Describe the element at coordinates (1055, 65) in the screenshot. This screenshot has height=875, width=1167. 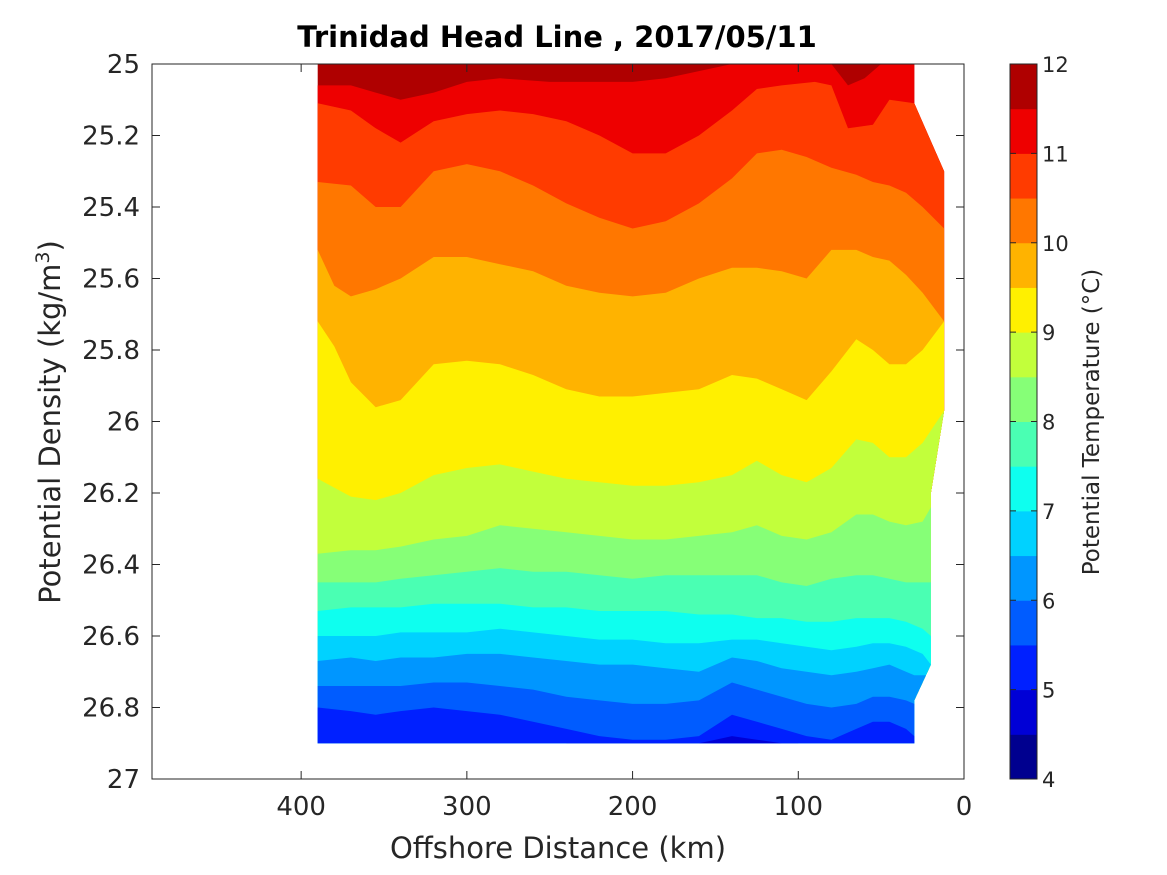
I see `colorbar-tick-label: 12` at that location.